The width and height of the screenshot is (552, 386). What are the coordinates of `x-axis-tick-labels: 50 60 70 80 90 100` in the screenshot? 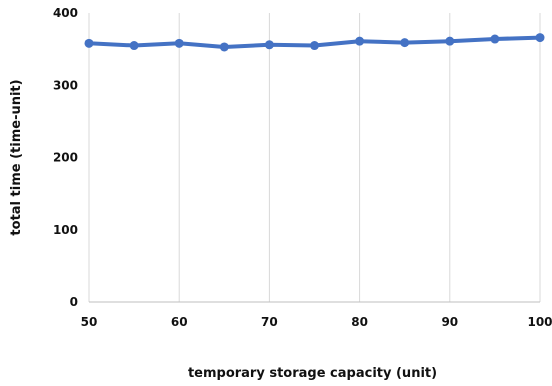 It's located at (316, 322).